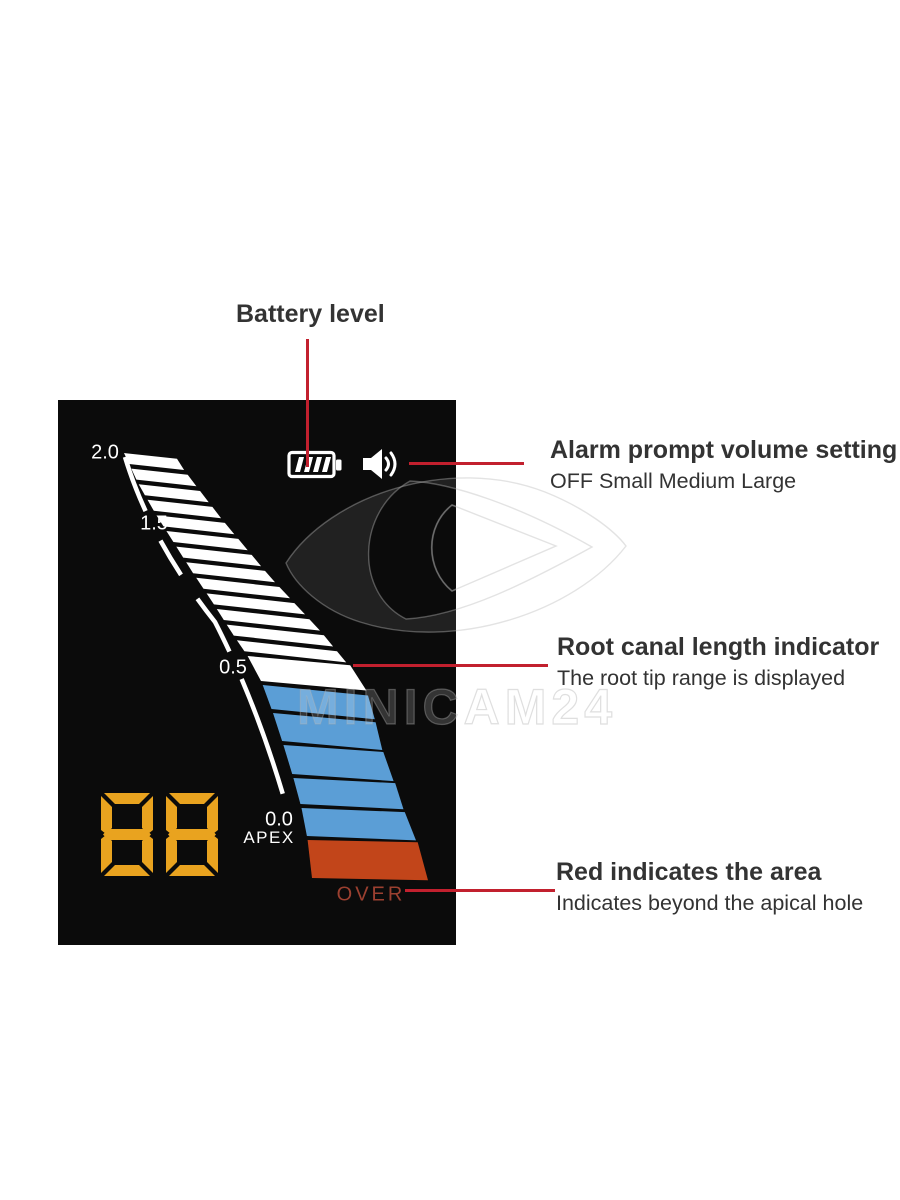  I want to click on root-canal-callout-title: Root canal length indicator, so click(718, 647).